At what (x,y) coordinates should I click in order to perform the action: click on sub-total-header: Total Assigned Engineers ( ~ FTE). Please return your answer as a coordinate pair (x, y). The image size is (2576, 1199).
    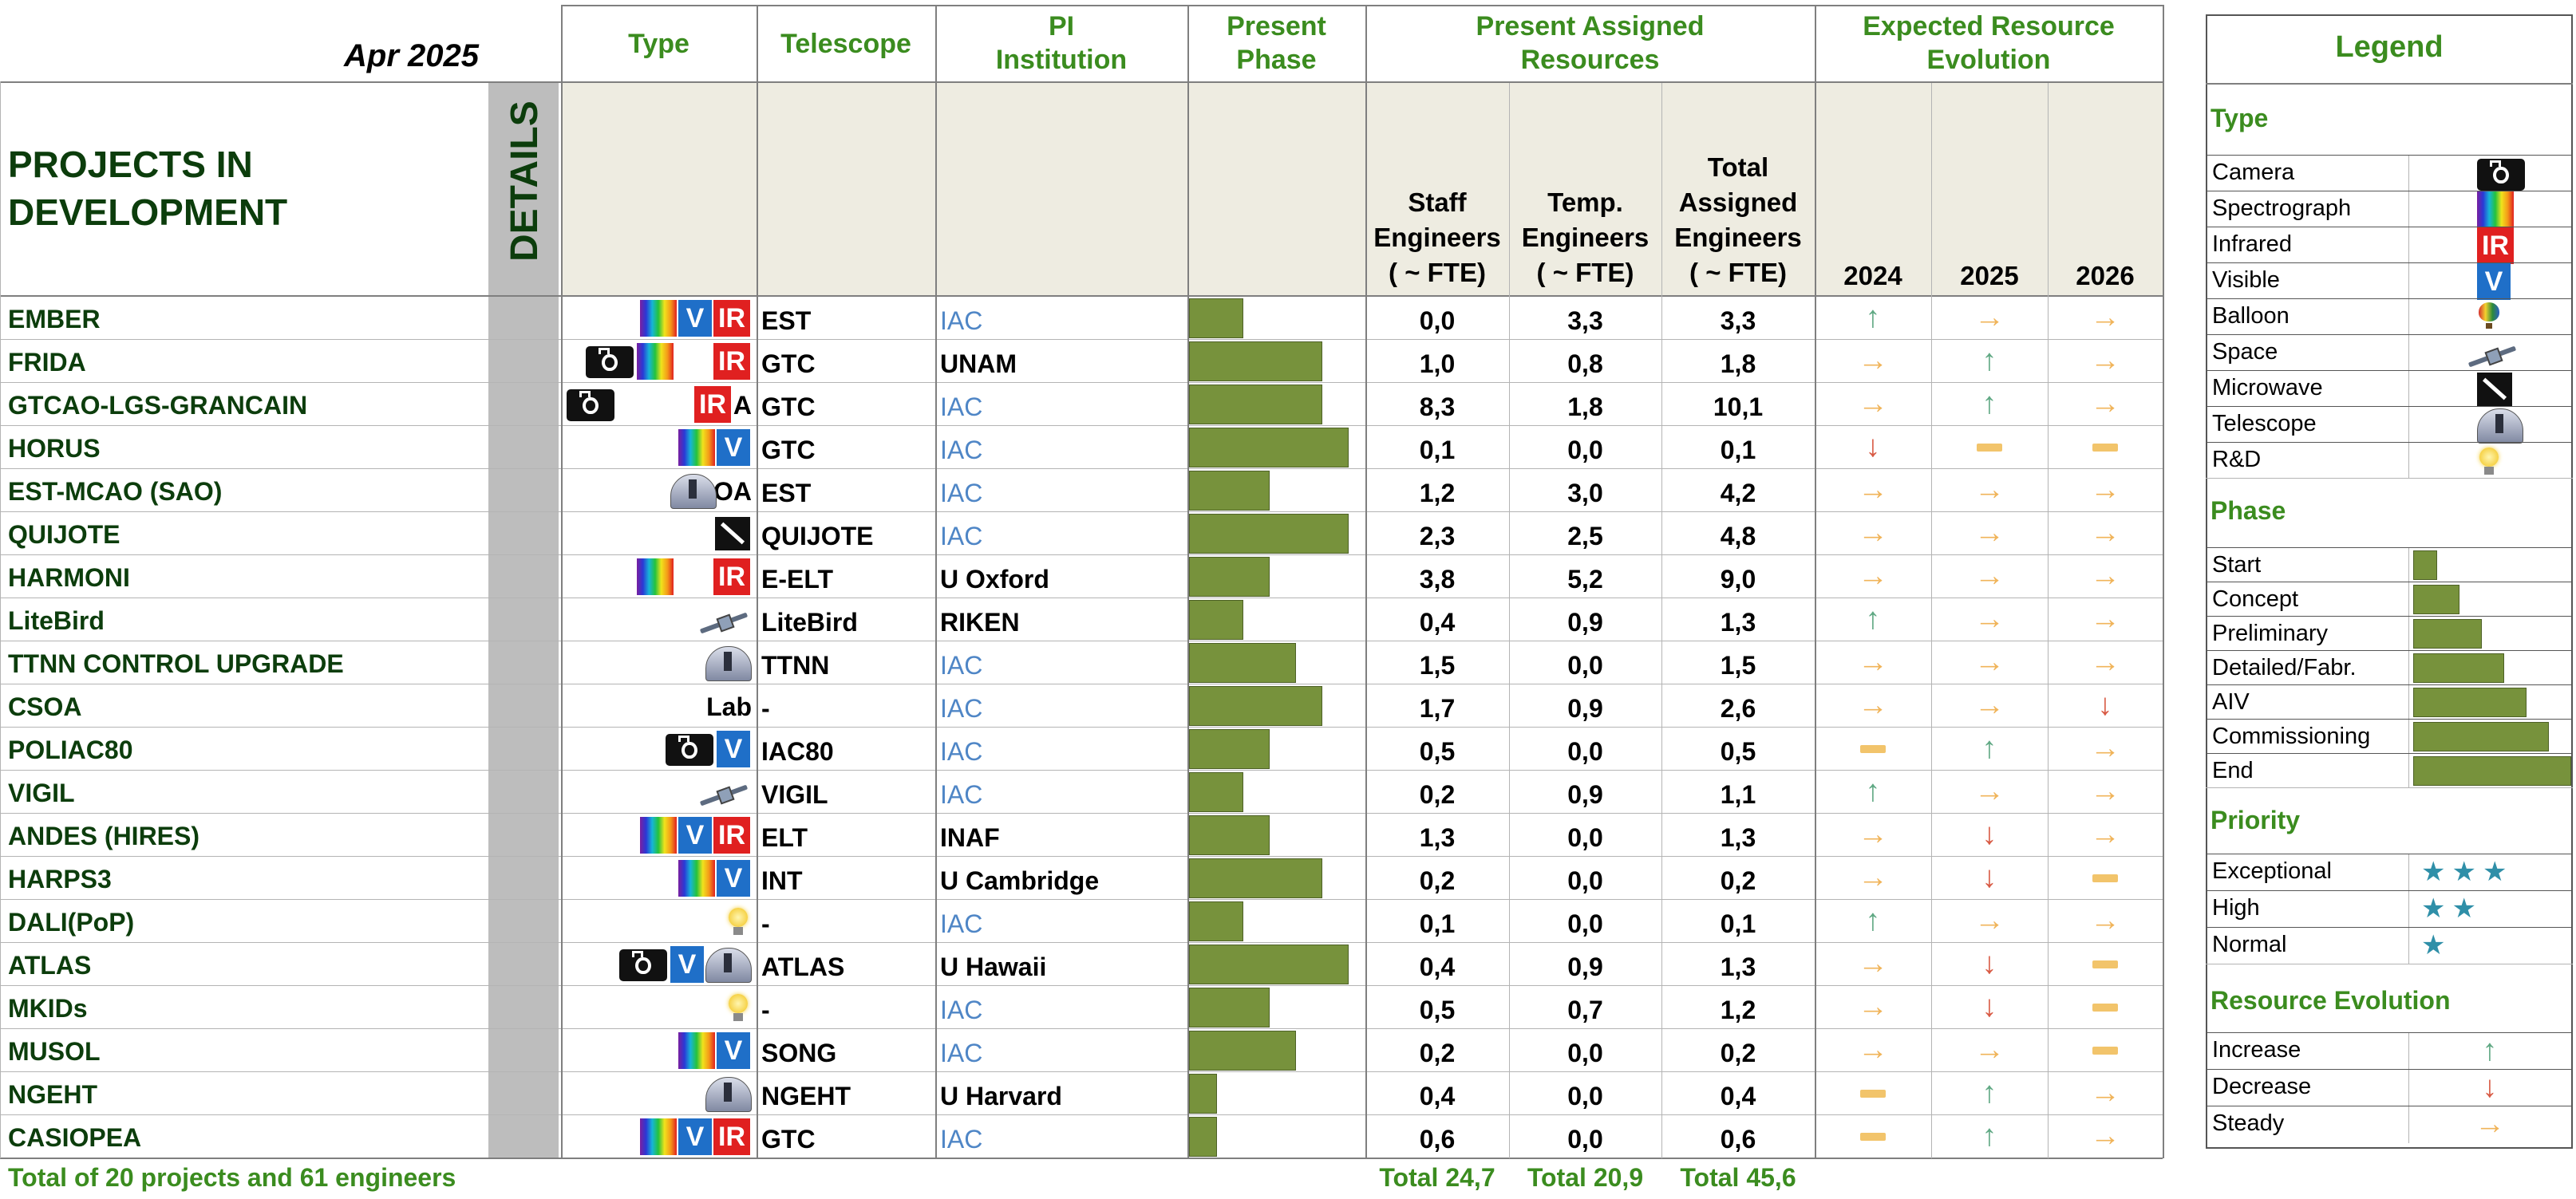
    Looking at the image, I should click on (1738, 220).